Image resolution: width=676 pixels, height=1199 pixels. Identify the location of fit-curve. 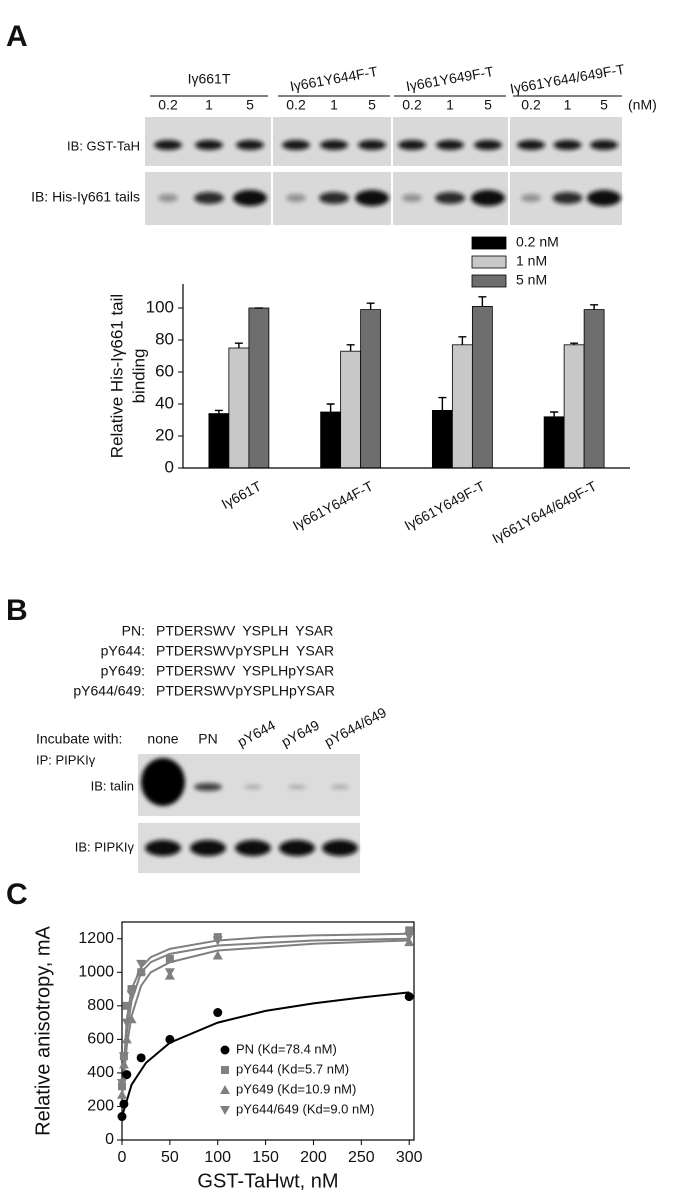
(265, 1019).